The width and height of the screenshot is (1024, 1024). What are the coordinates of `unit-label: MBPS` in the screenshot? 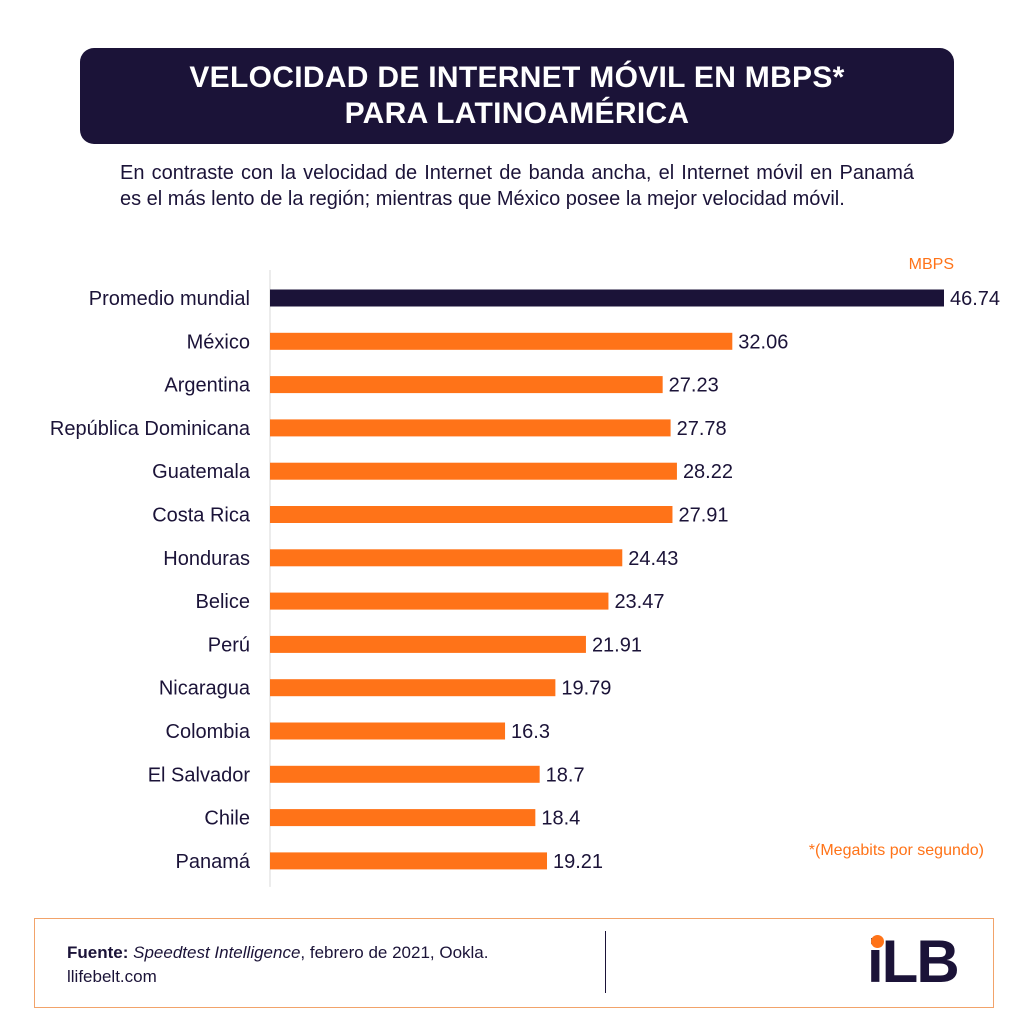 It's located at (931, 264).